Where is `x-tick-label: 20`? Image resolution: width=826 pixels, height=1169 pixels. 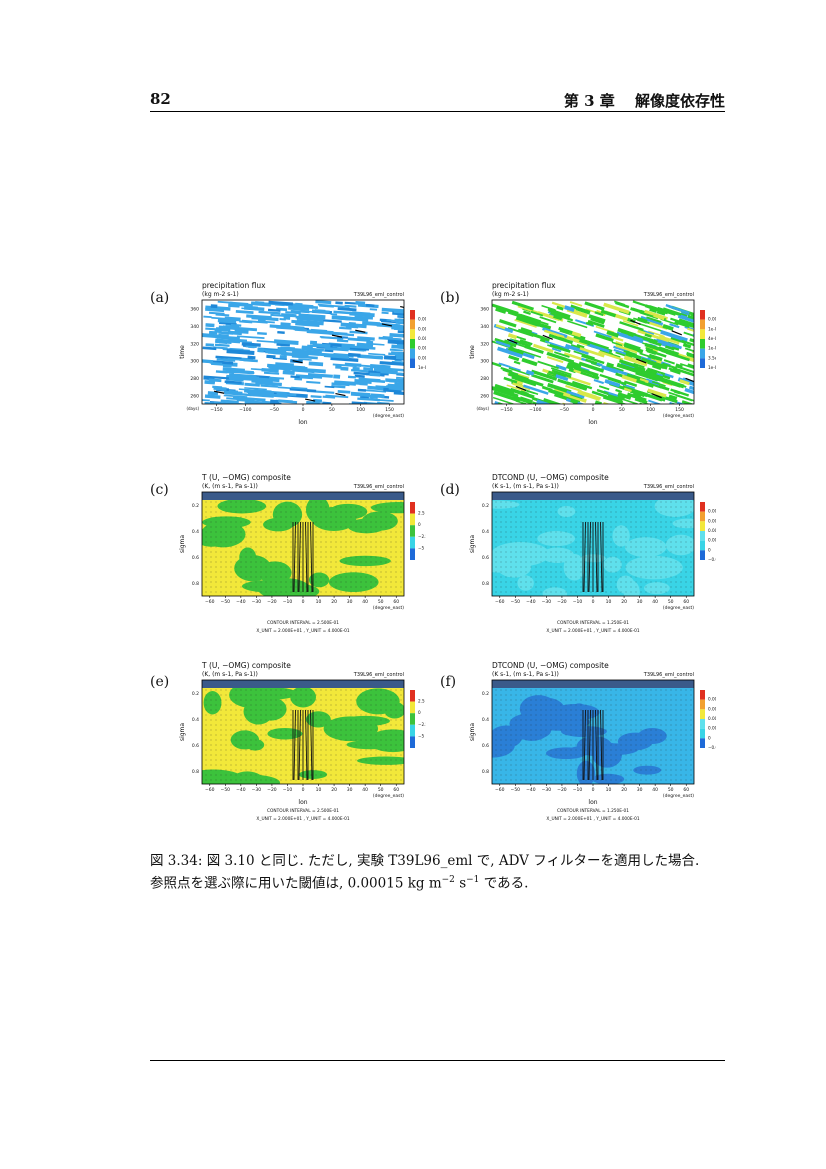 x-tick-label: 20 is located at coordinates (624, 602).